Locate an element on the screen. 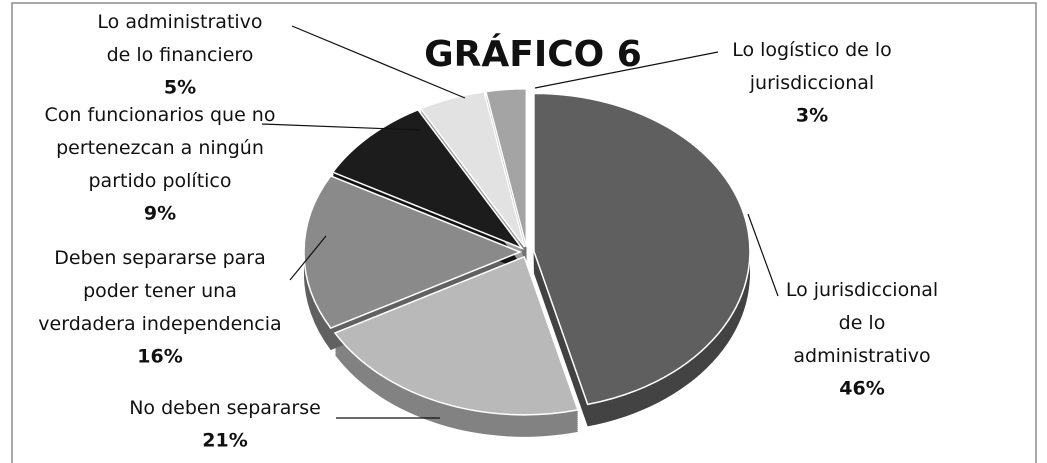 This screenshot has height=463, width=1047. slice-label: Lo administrativo de lo financiero is located at coordinates (179, 38).